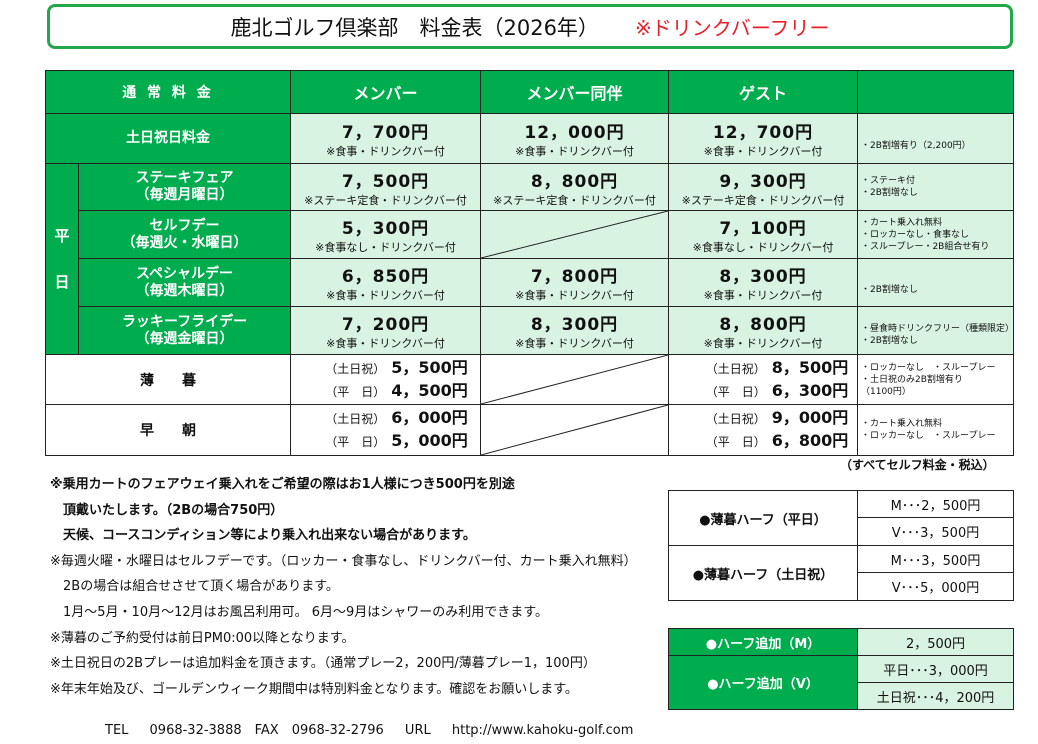 The height and width of the screenshot is (744, 1038). I want to click on half-add-value: 2，500円, so click(935, 642).